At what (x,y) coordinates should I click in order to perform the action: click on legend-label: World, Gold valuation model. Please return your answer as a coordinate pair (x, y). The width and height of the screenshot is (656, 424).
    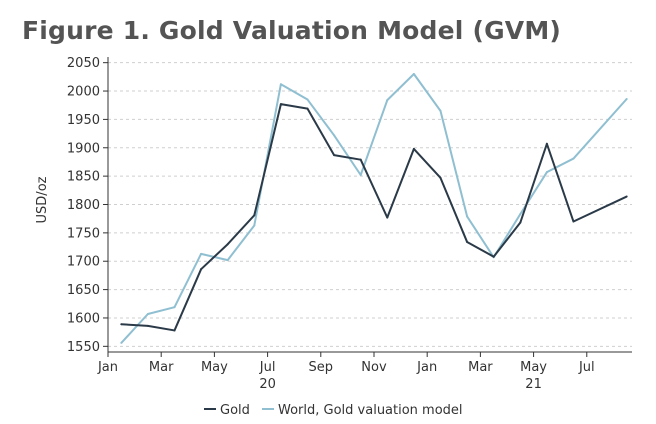
    Looking at the image, I should click on (370, 410).